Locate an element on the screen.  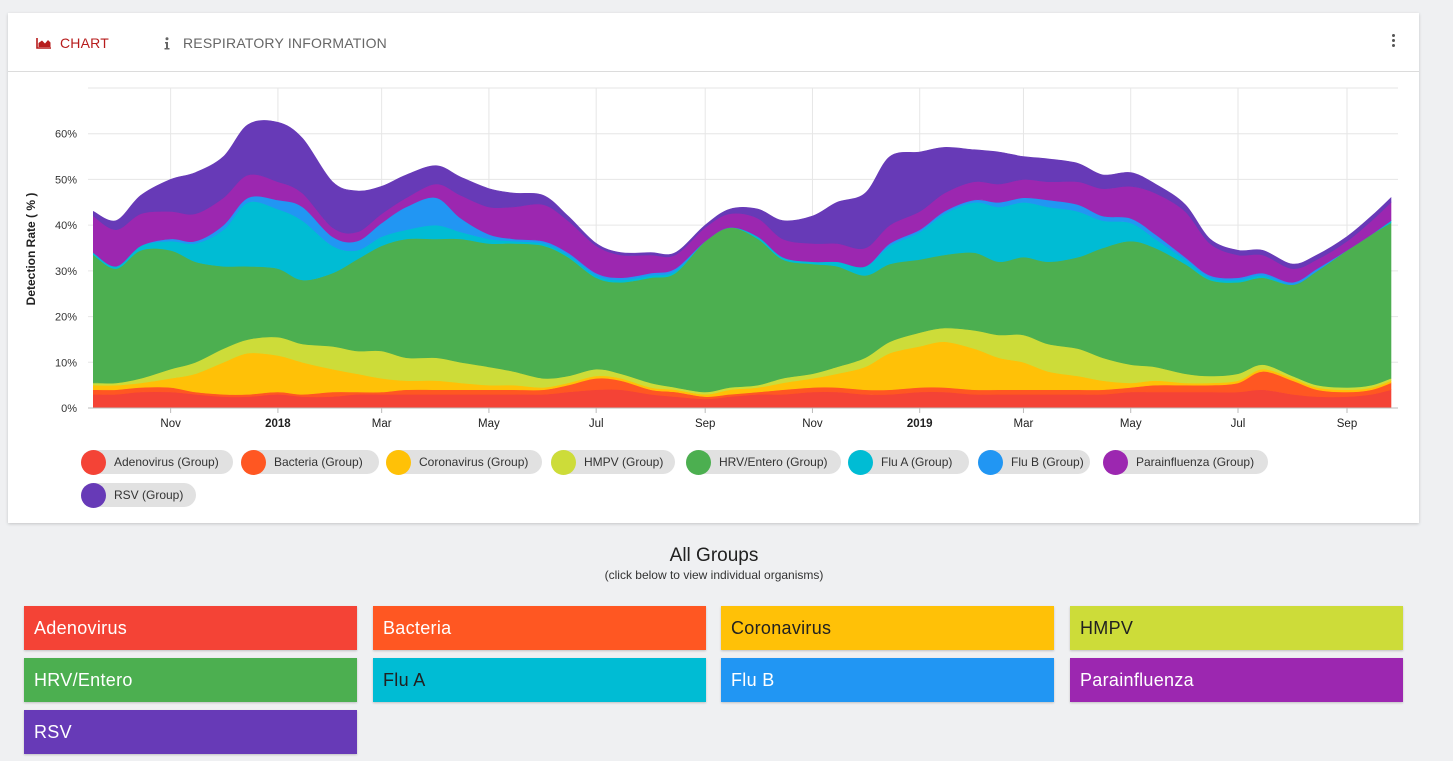
legend-item: Flu B (Group) is located at coordinates (1034, 462).